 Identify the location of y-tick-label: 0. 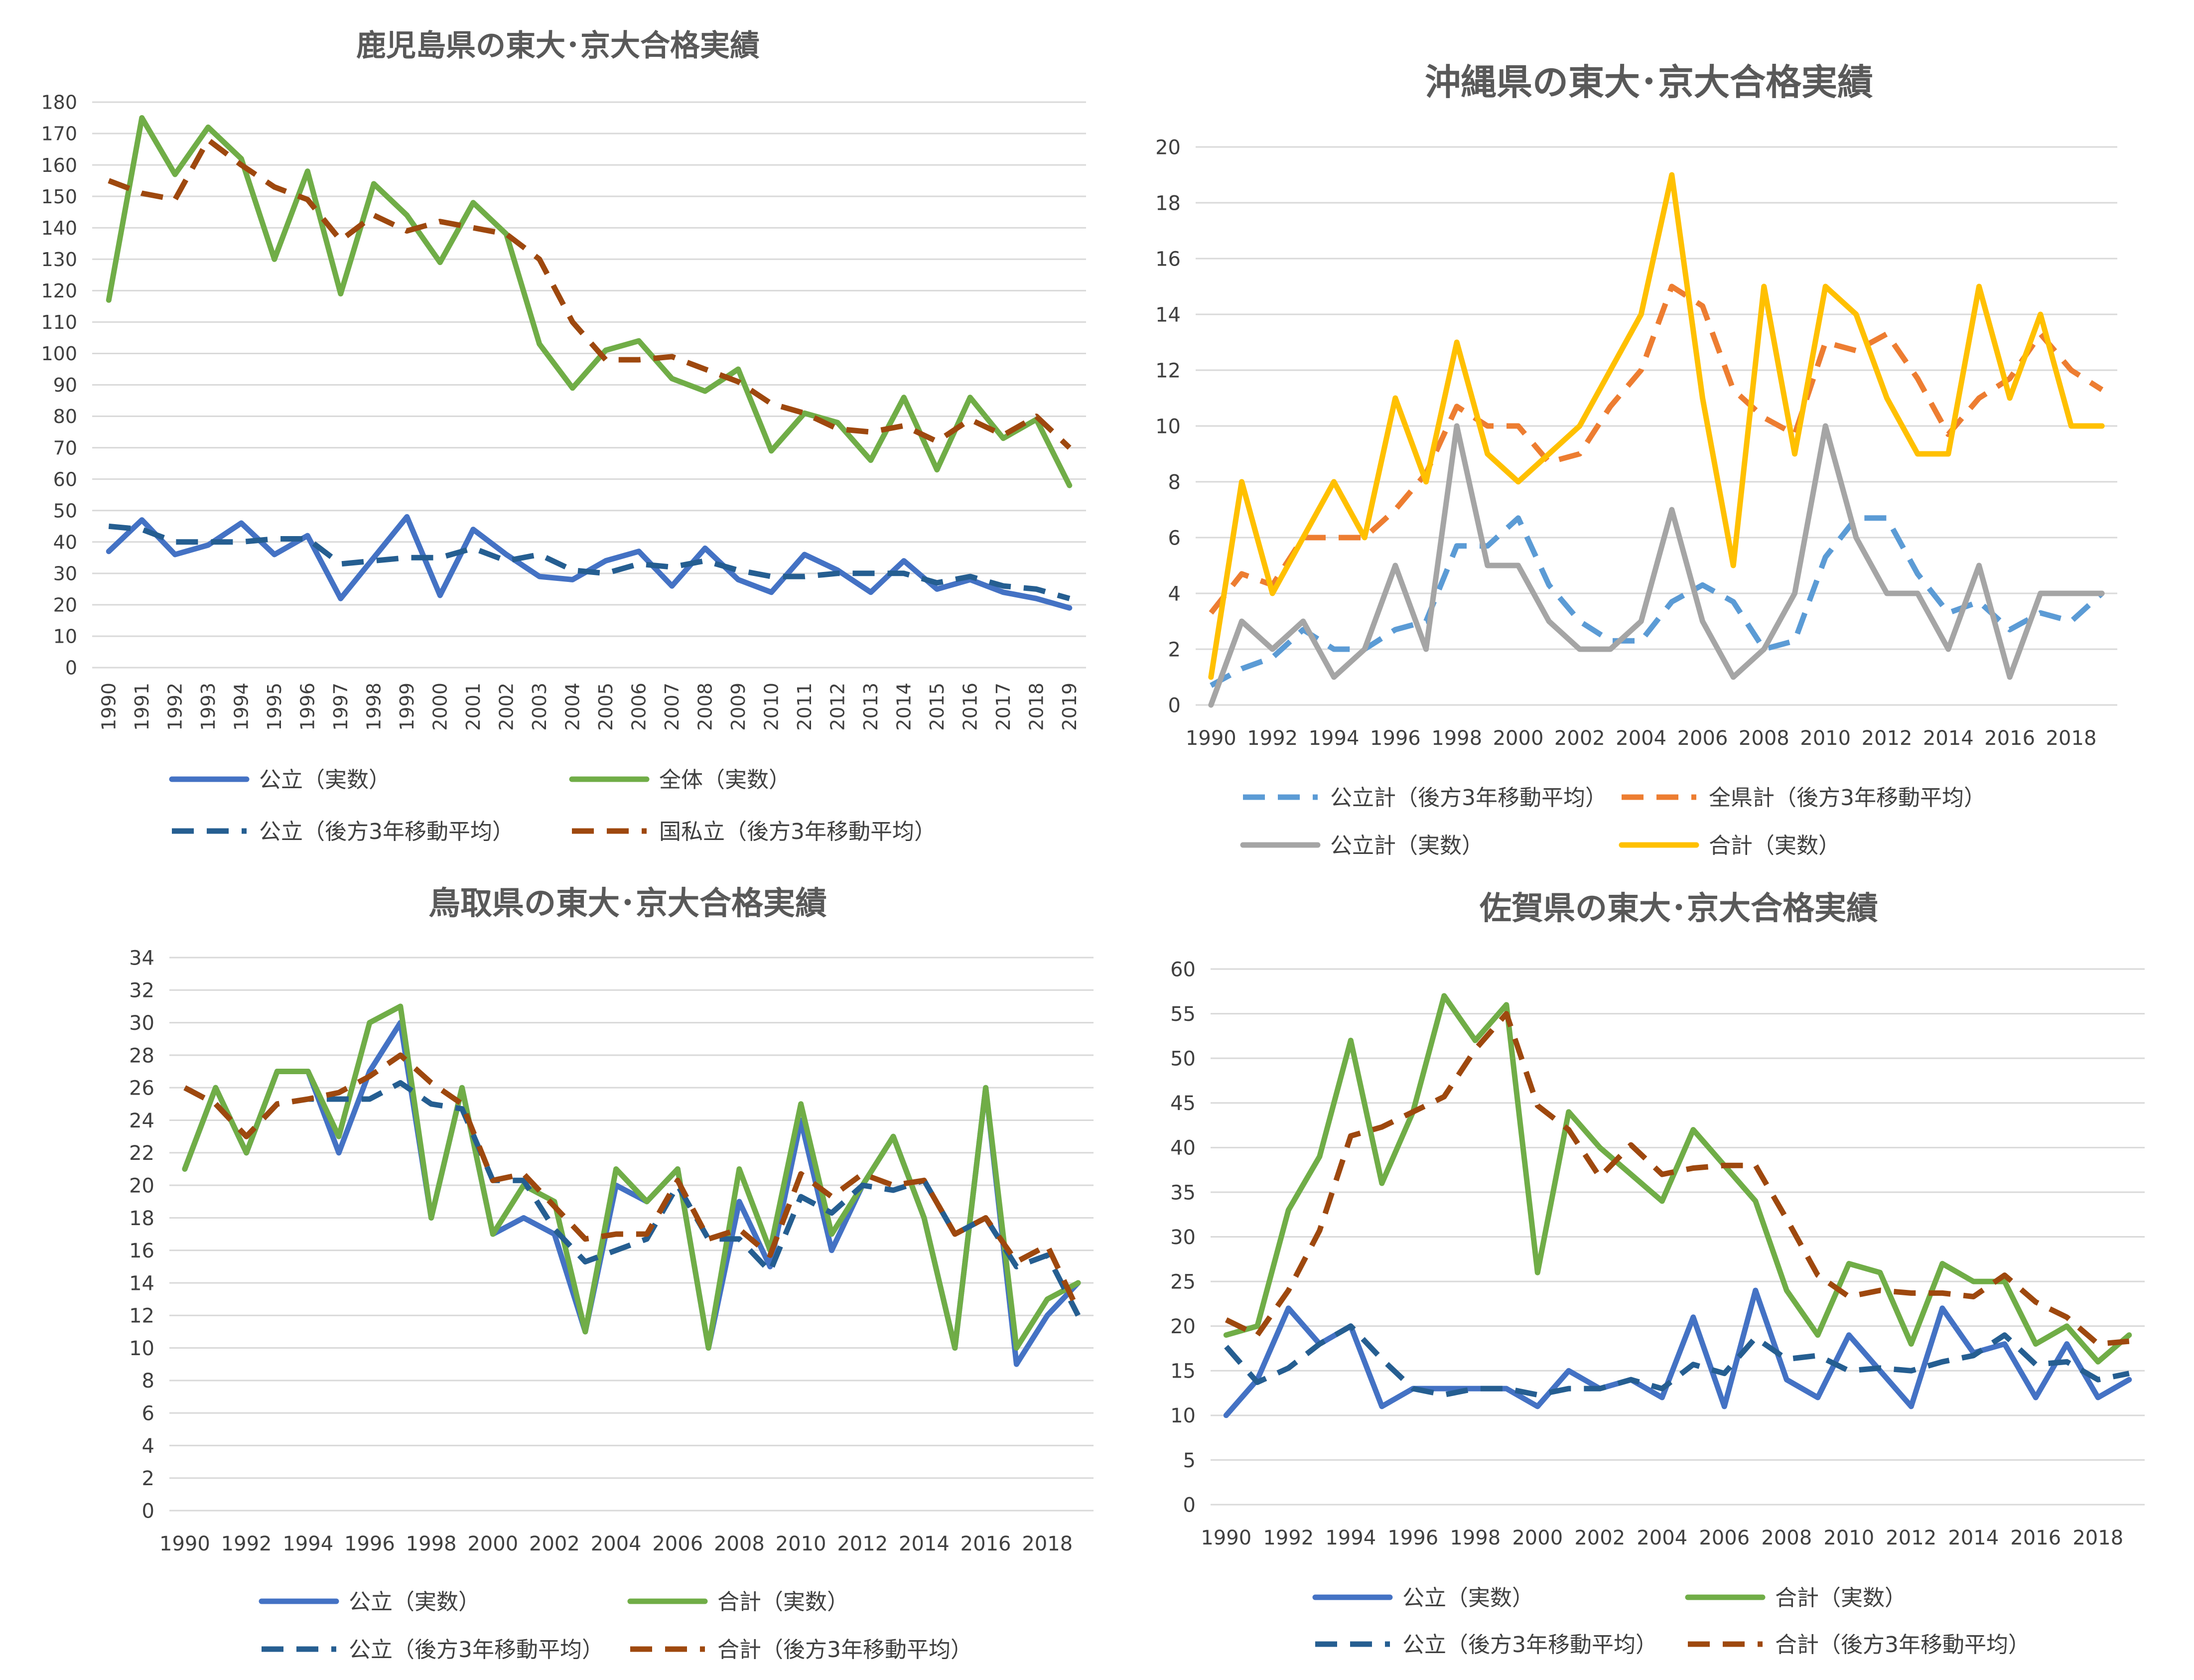
(1189, 1505).